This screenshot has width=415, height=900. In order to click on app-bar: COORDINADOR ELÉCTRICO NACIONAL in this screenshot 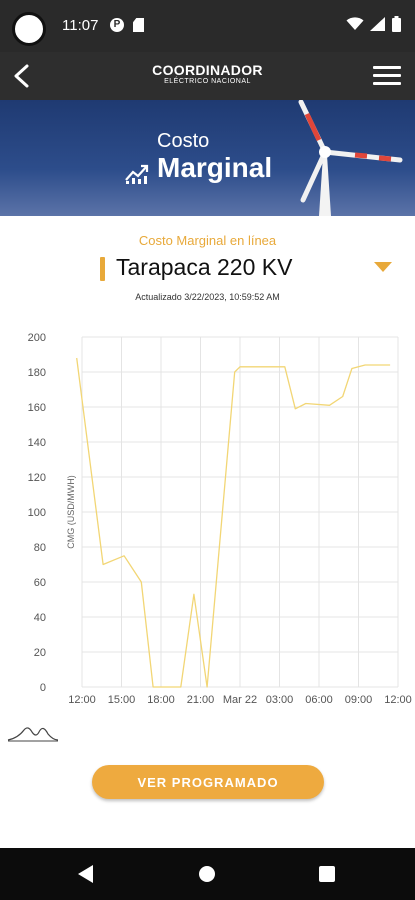, I will do `click(207, 76)`.